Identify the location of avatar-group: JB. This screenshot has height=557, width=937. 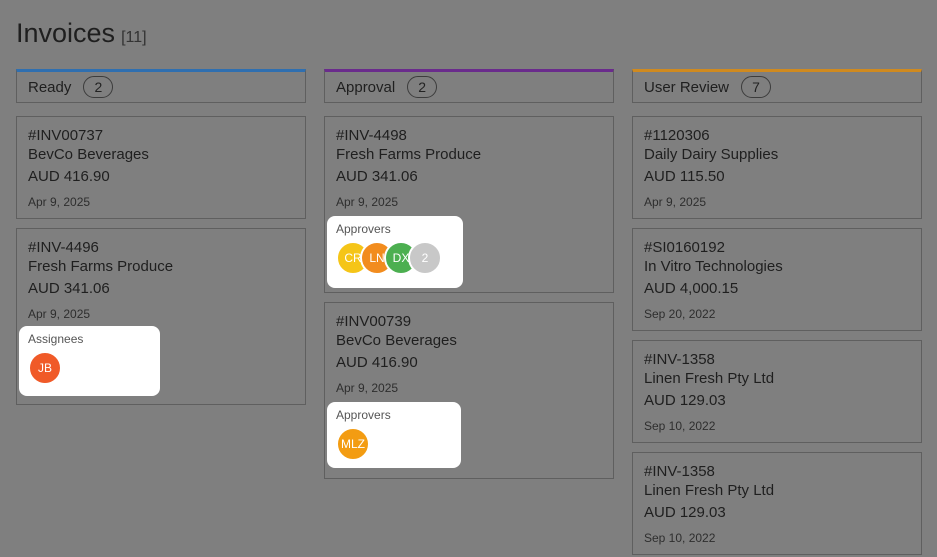
(89, 368).